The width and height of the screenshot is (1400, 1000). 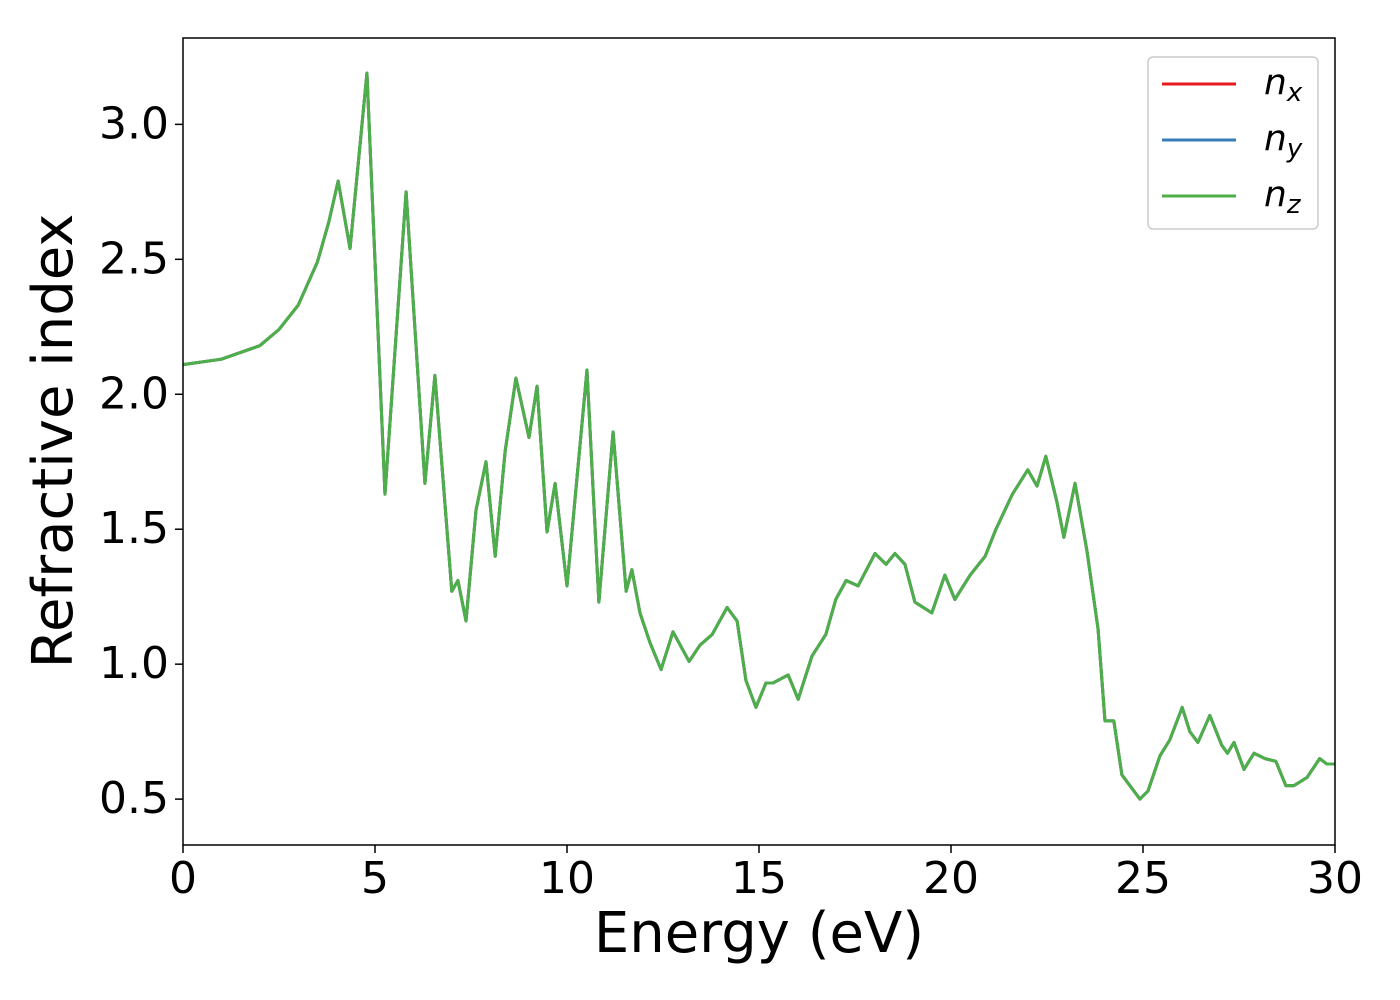 What do you see at coordinates (183, 878) in the screenshot?
I see `x-tick-label: 0` at bounding box center [183, 878].